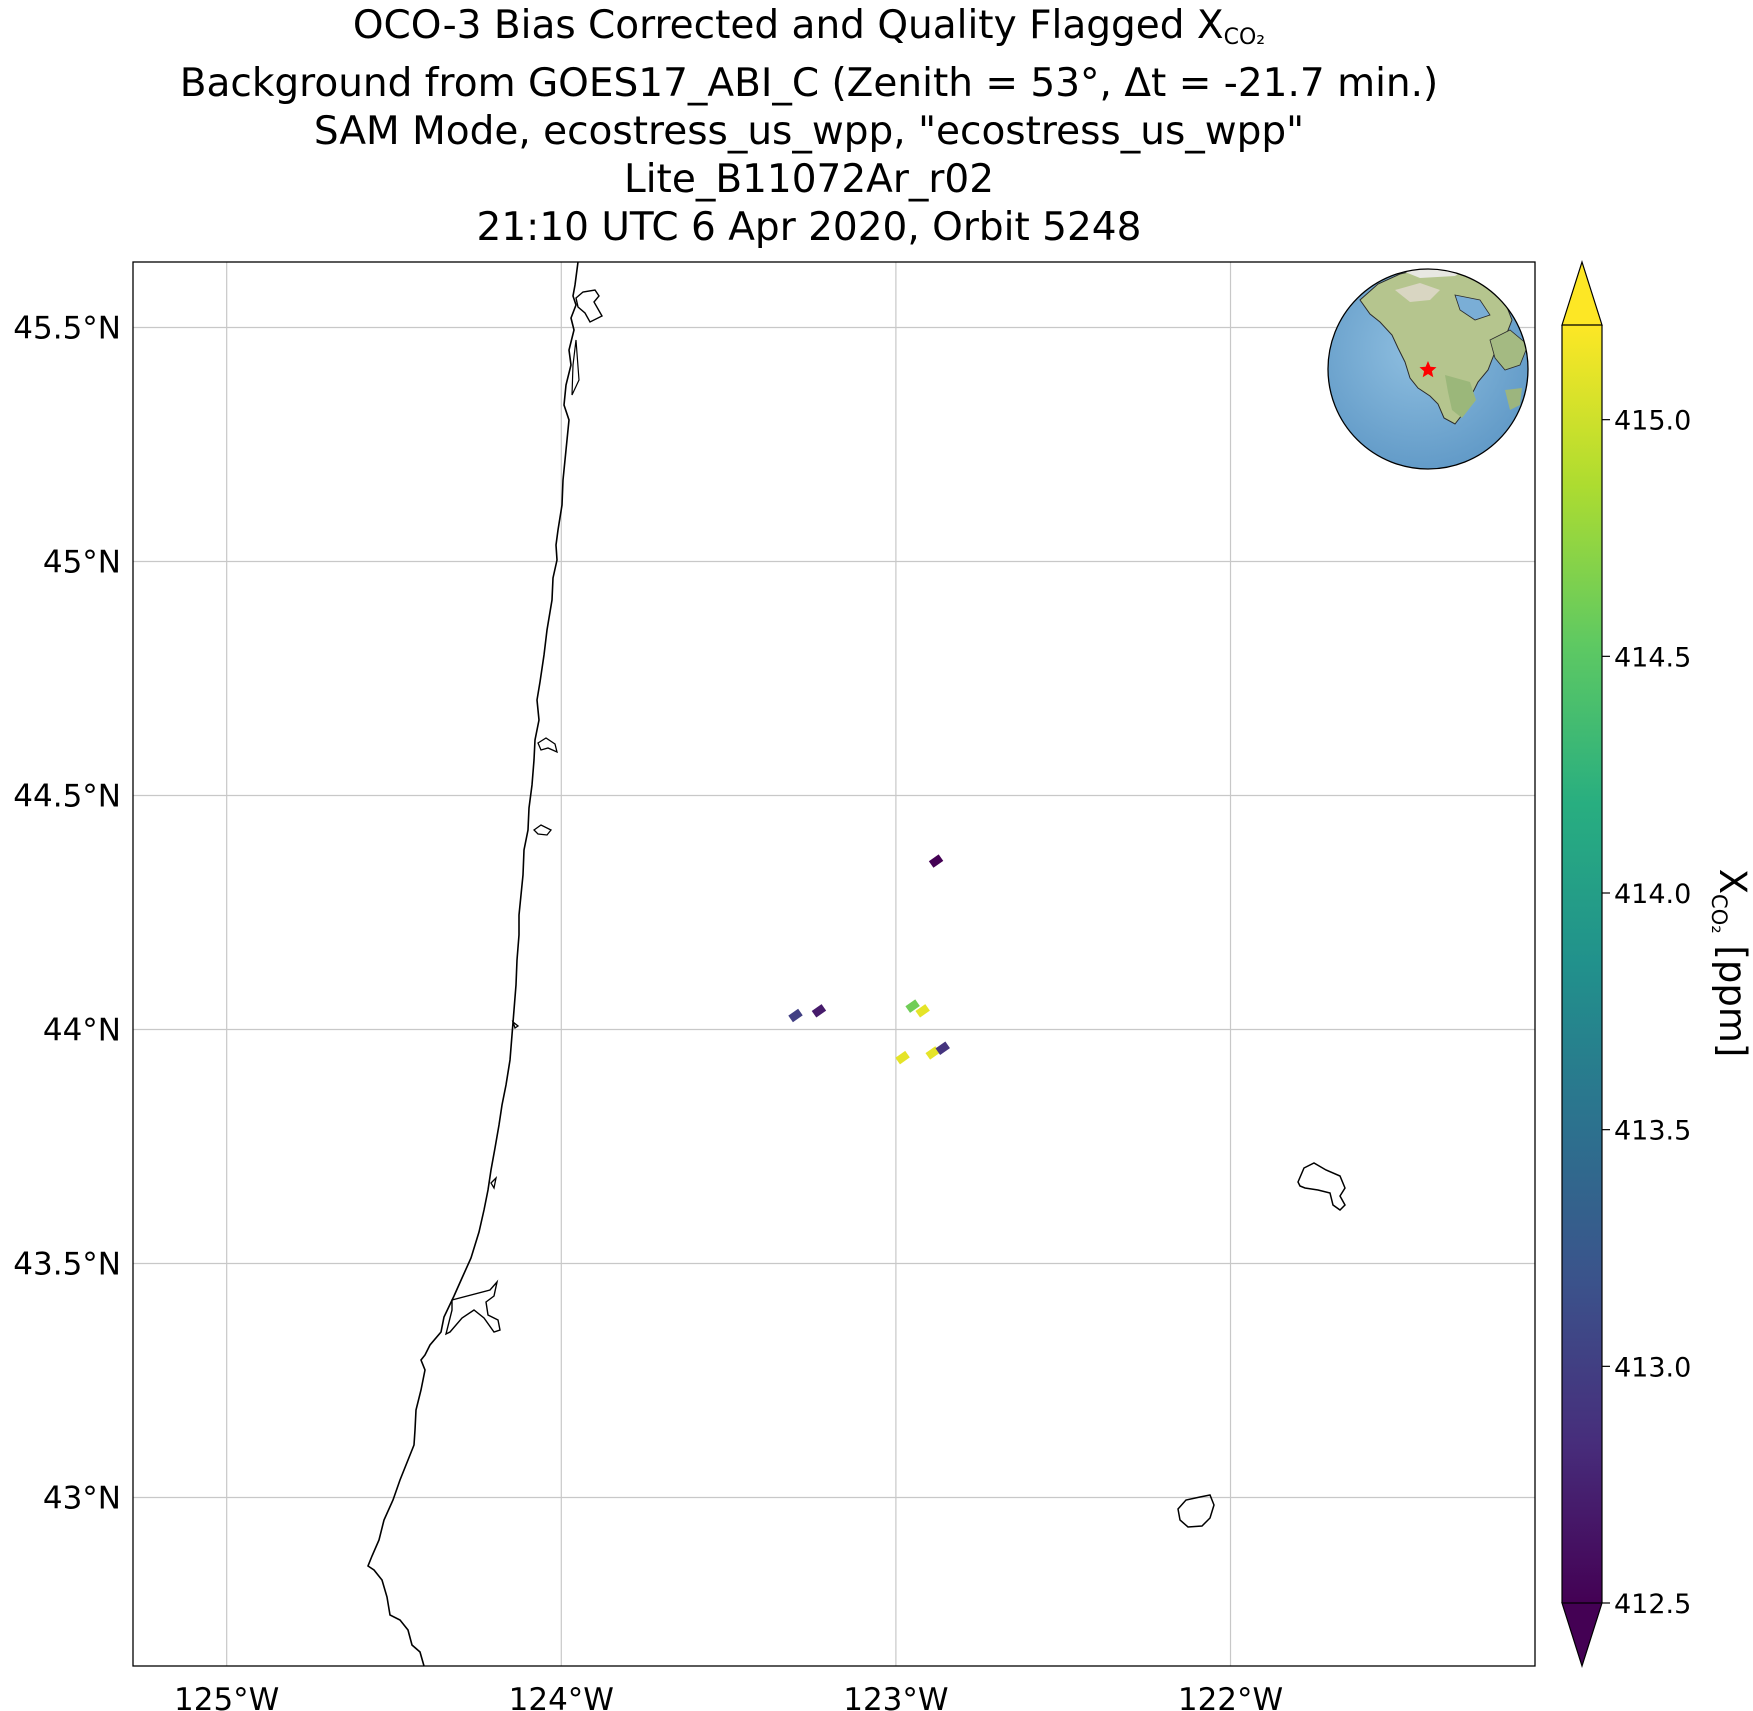 The image size is (1753, 1711). Describe the element at coordinates (895, 1696) in the screenshot. I see `lon-tick-label: 123°W` at that location.